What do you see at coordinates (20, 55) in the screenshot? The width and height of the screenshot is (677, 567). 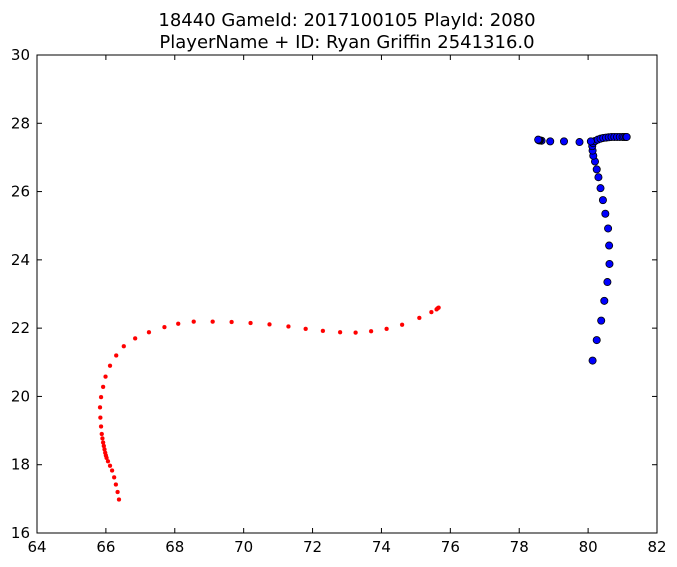 I see `y-tick-label-7: 30` at bounding box center [20, 55].